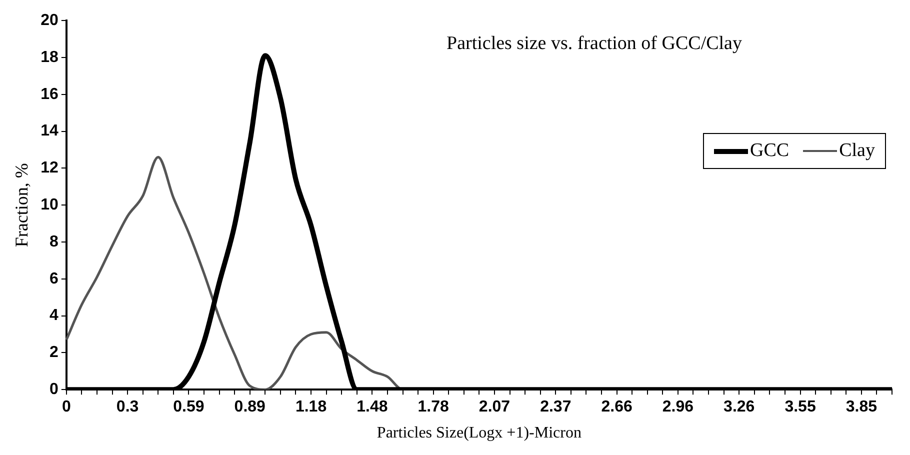  Describe the element at coordinates (494, 407) in the screenshot. I see `x-tick-label: 2.07` at that location.